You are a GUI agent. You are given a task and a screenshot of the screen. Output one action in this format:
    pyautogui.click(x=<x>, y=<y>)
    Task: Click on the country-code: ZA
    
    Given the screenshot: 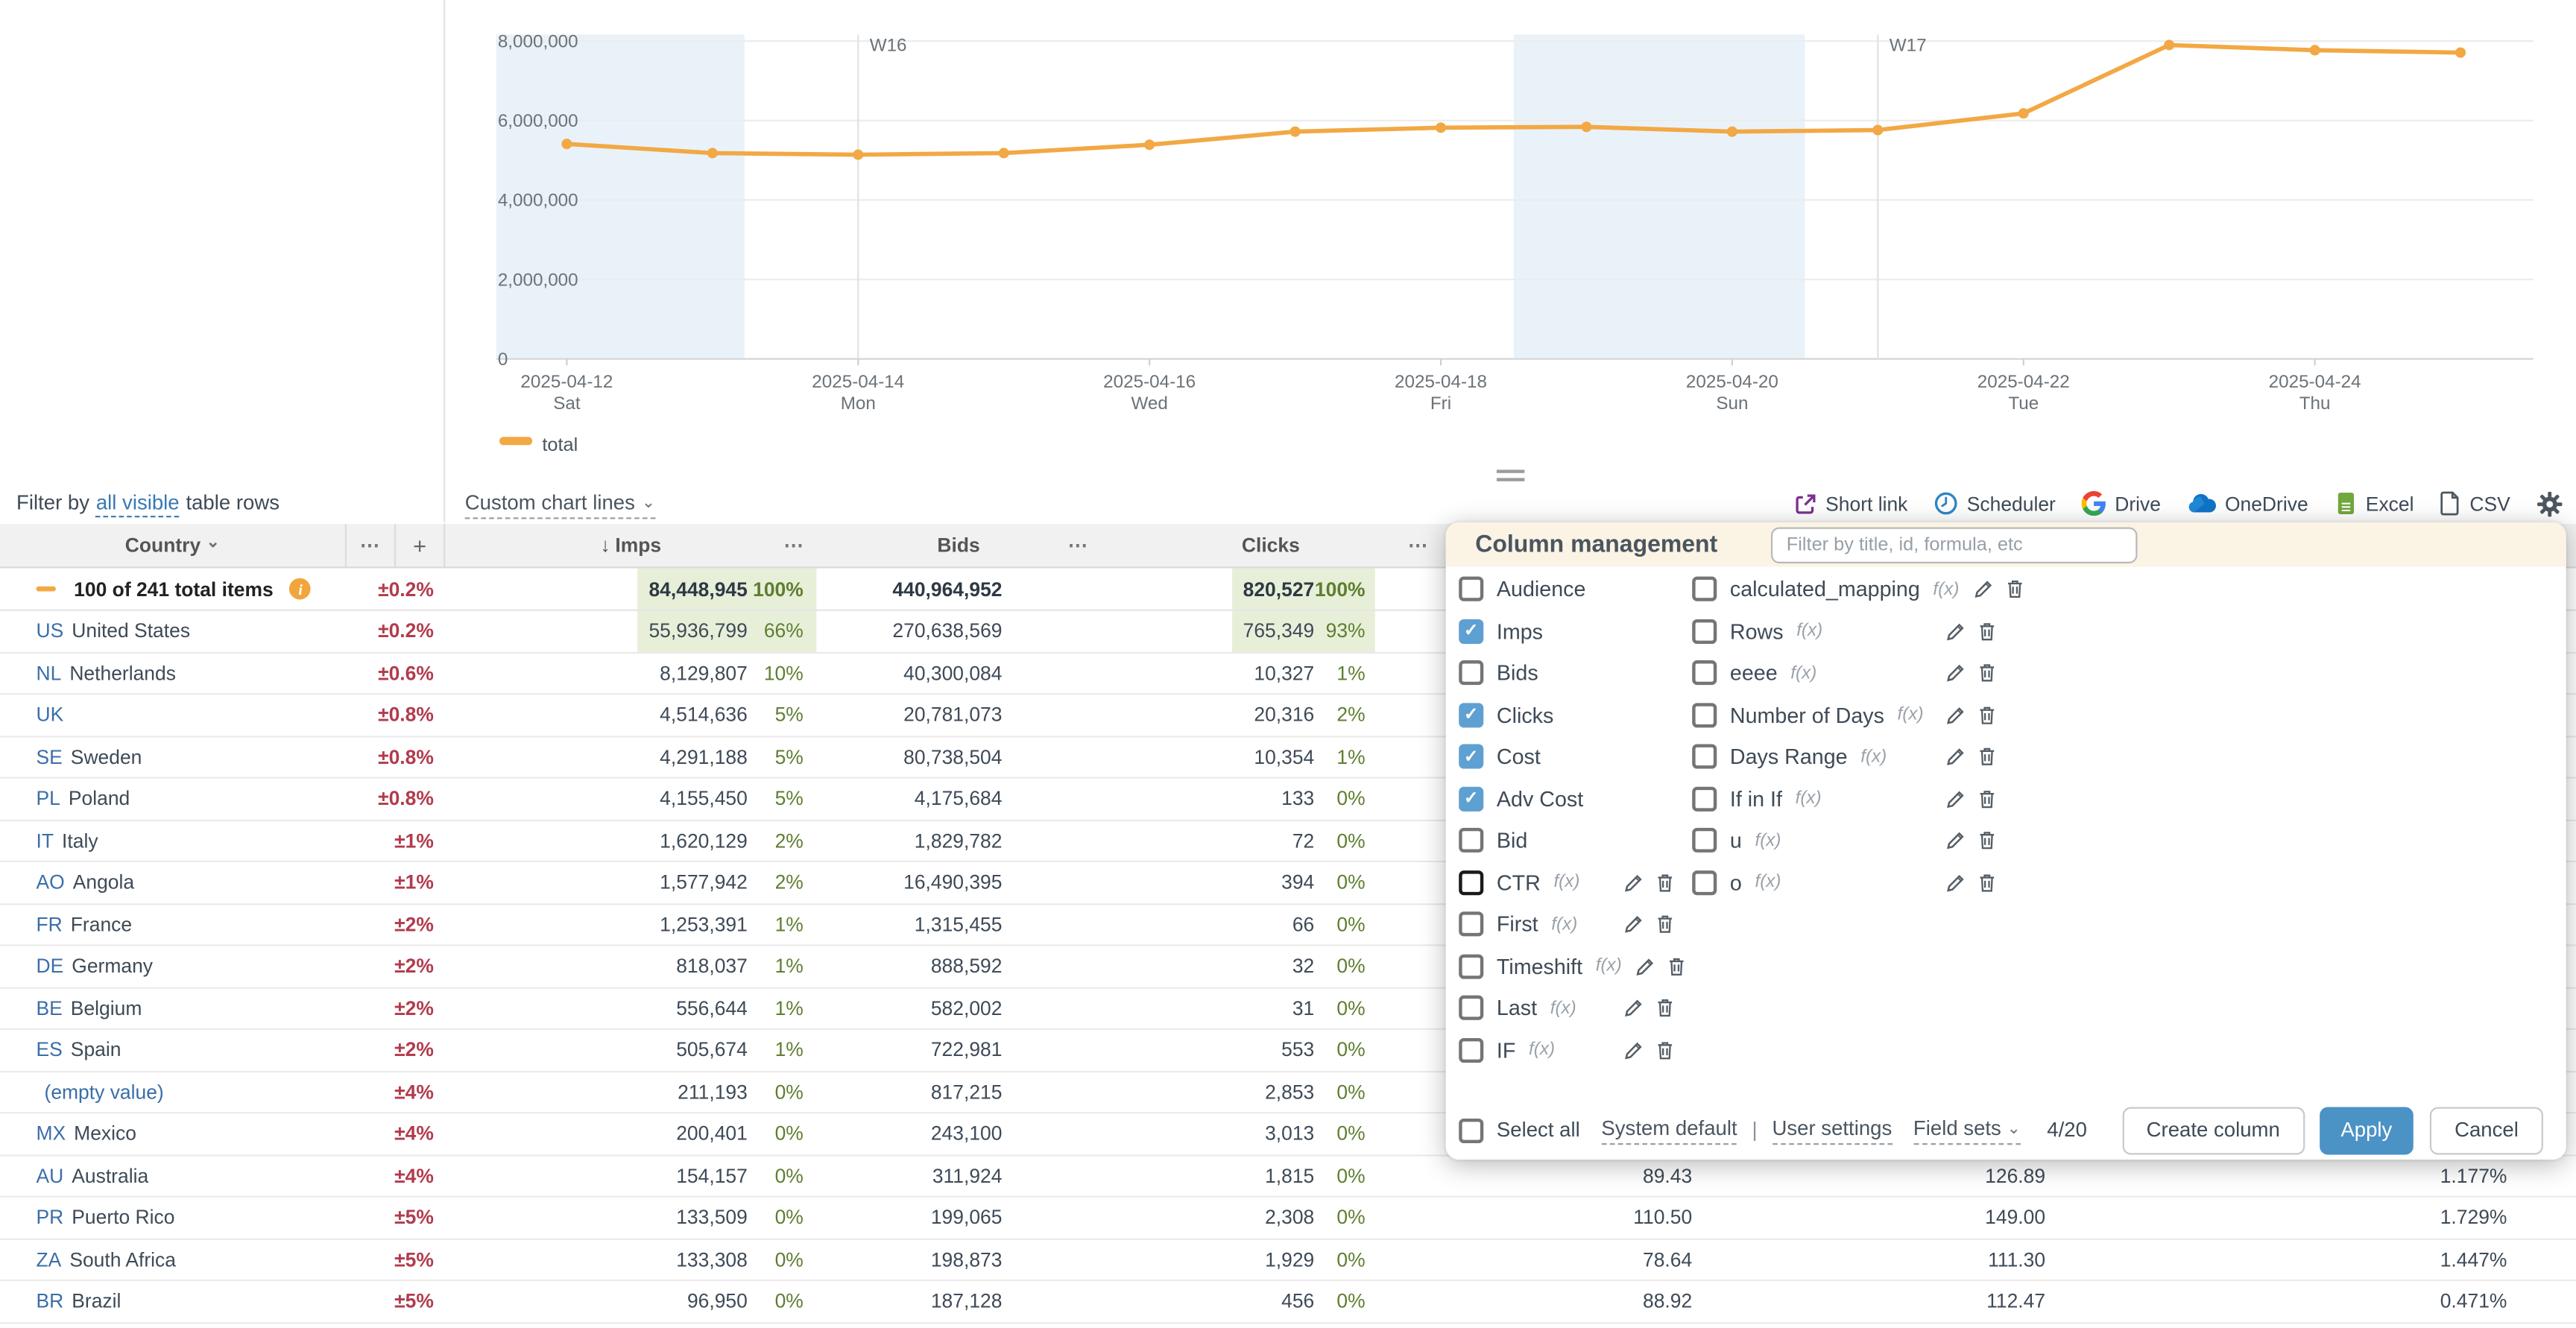 What is the action you would take?
    pyautogui.click(x=49, y=1260)
    